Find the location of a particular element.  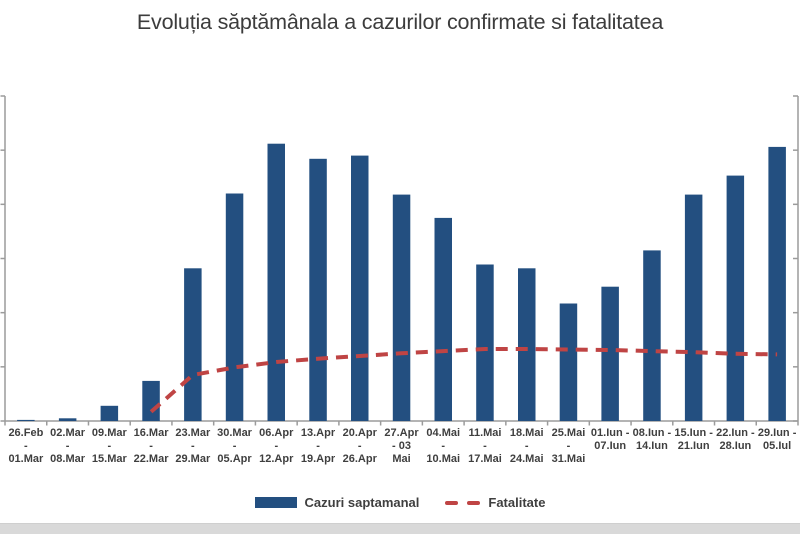

bottom-scrollbar-strip is located at coordinates (400, 528).